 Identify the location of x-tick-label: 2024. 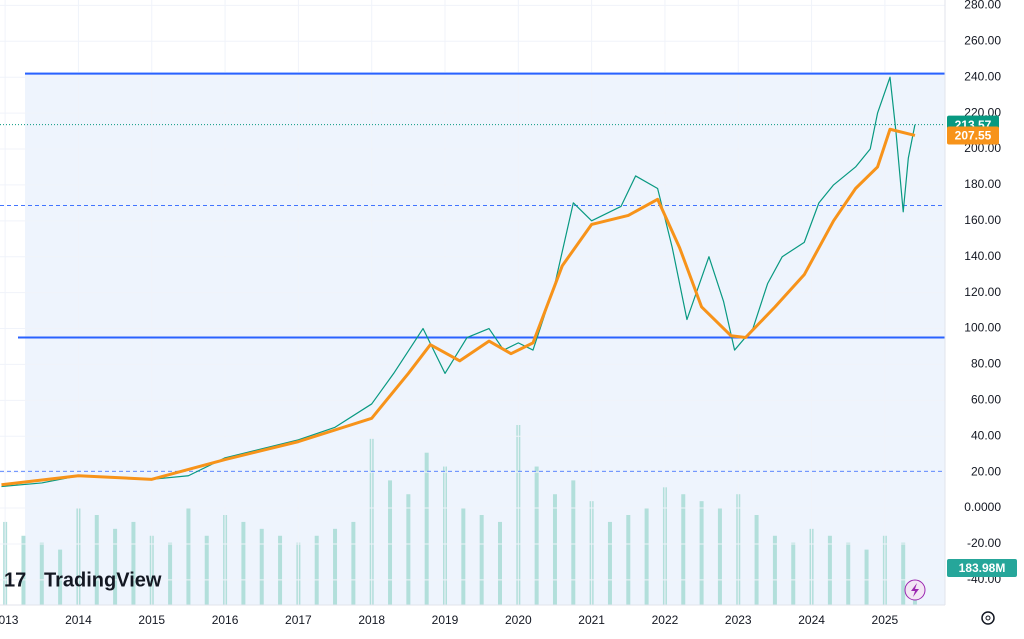
(811, 620).